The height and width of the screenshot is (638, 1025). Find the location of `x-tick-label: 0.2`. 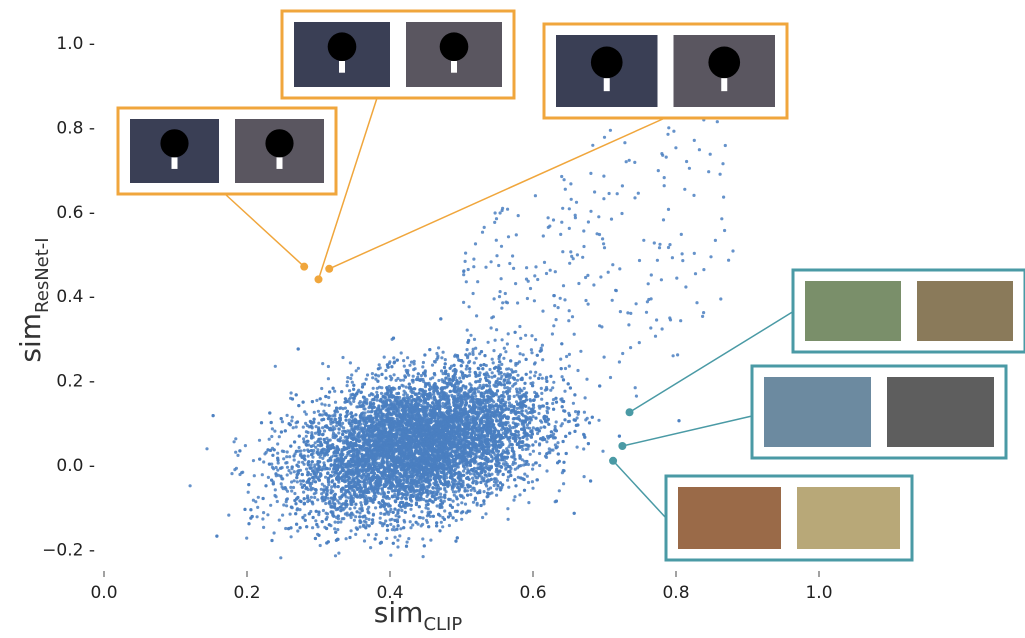

x-tick-label: 0.2 is located at coordinates (246, 593).